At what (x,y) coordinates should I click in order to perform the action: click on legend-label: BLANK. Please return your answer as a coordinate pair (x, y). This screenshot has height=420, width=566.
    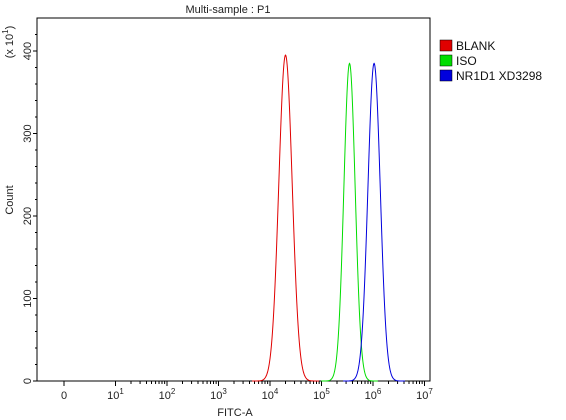
    Looking at the image, I should click on (475, 46).